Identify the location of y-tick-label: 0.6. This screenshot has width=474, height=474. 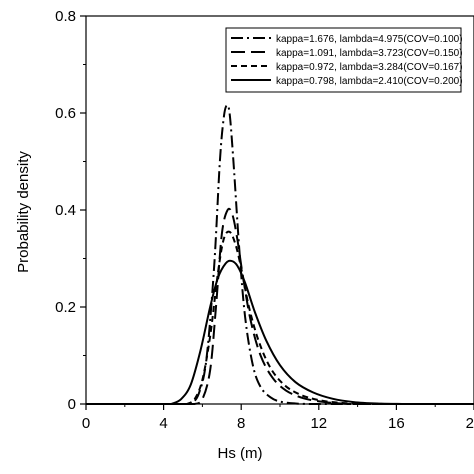
(65, 113).